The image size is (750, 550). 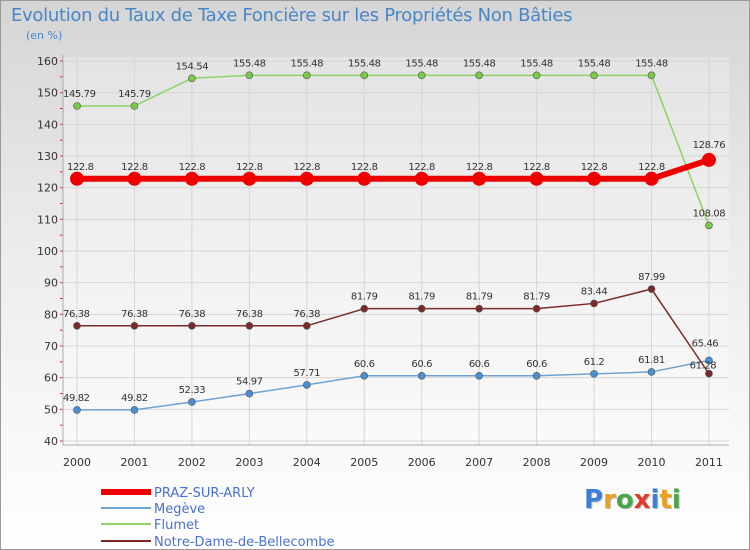 I want to click on y-tick-label: 70, so click(x=51, y=346).